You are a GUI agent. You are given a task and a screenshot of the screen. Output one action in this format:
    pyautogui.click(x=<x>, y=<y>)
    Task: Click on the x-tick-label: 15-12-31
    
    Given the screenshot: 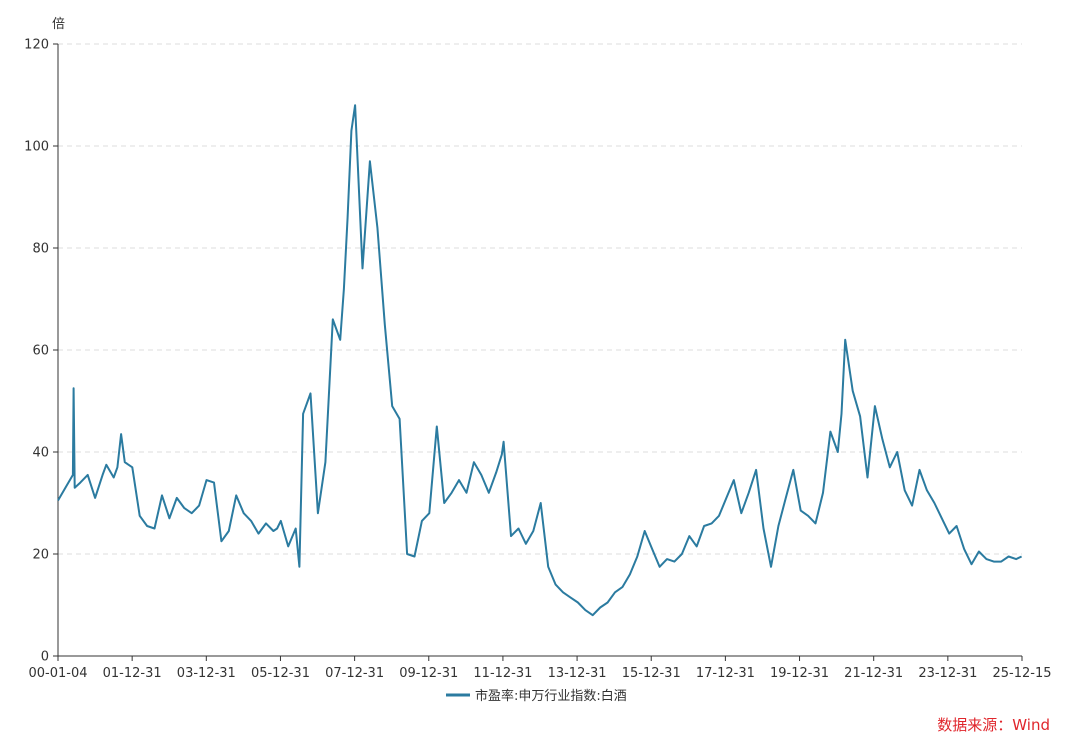 What is the action you would take?
    pyautogui.click(x=651, y=673)
    